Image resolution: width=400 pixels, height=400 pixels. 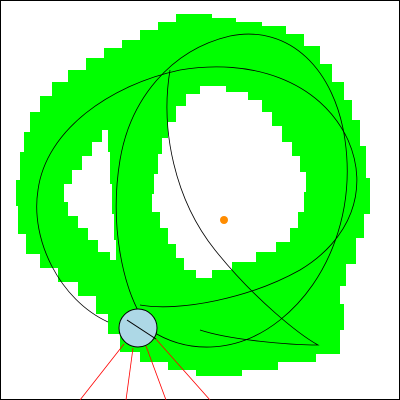 What do you see at coordinates (224, 220) in the screenshot?
I see `target-icon` at bounding box center [224, 220].